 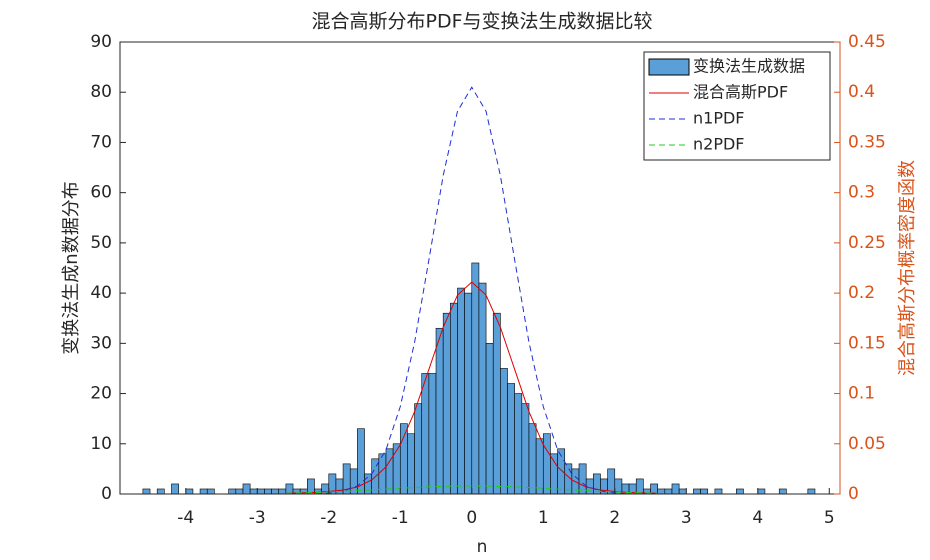 I want to click on y-tick-label: 30, so click(x=101, y=343).